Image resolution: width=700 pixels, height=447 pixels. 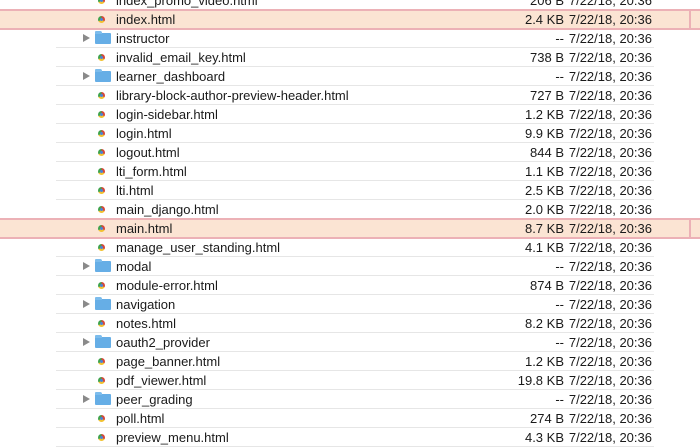 What do you see at coordinates (350, 76) in the screenshot?
I see `folder-row: learner_dashboard -- 7/22/18, 20:36` at bounding box center [350, 76].